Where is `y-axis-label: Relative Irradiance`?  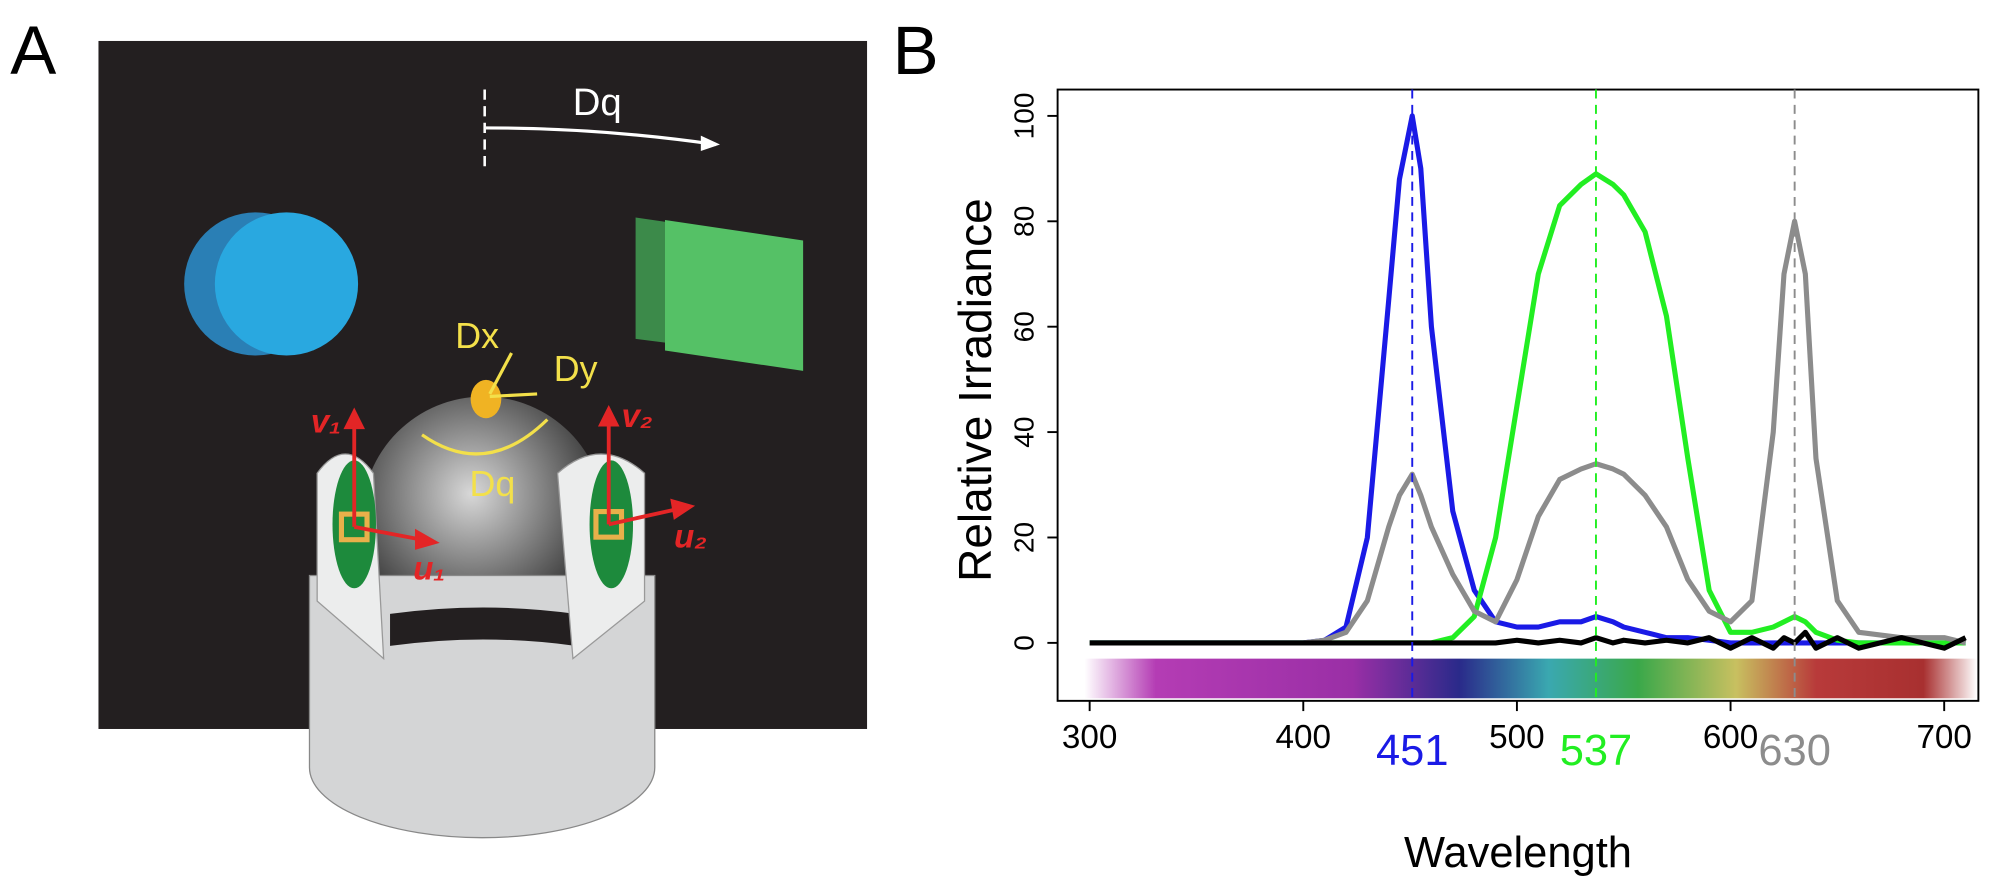
y-axis-label: Relative Irradiance is located at coordinates (975, 390).